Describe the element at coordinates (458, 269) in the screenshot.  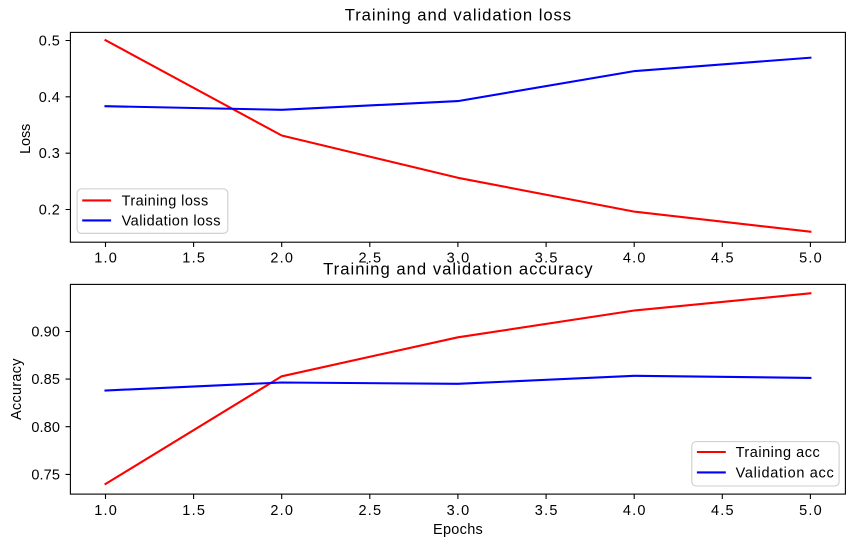
I see `svg-text:Training and validation accura: Training and validation accuracy` at that location.